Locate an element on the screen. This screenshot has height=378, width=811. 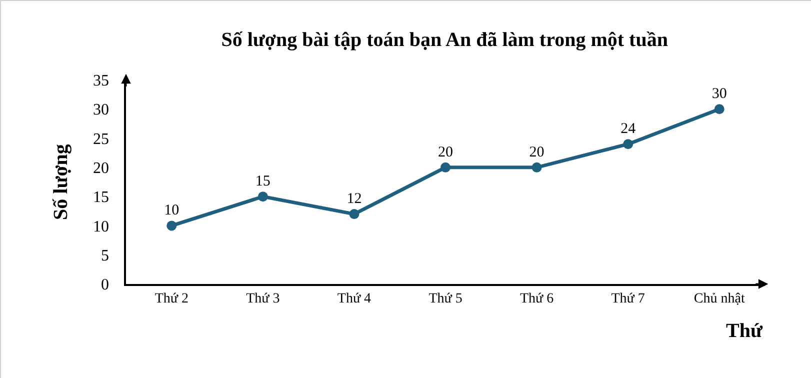
y-tick-label: 30 is located at coordinates (101, 110).